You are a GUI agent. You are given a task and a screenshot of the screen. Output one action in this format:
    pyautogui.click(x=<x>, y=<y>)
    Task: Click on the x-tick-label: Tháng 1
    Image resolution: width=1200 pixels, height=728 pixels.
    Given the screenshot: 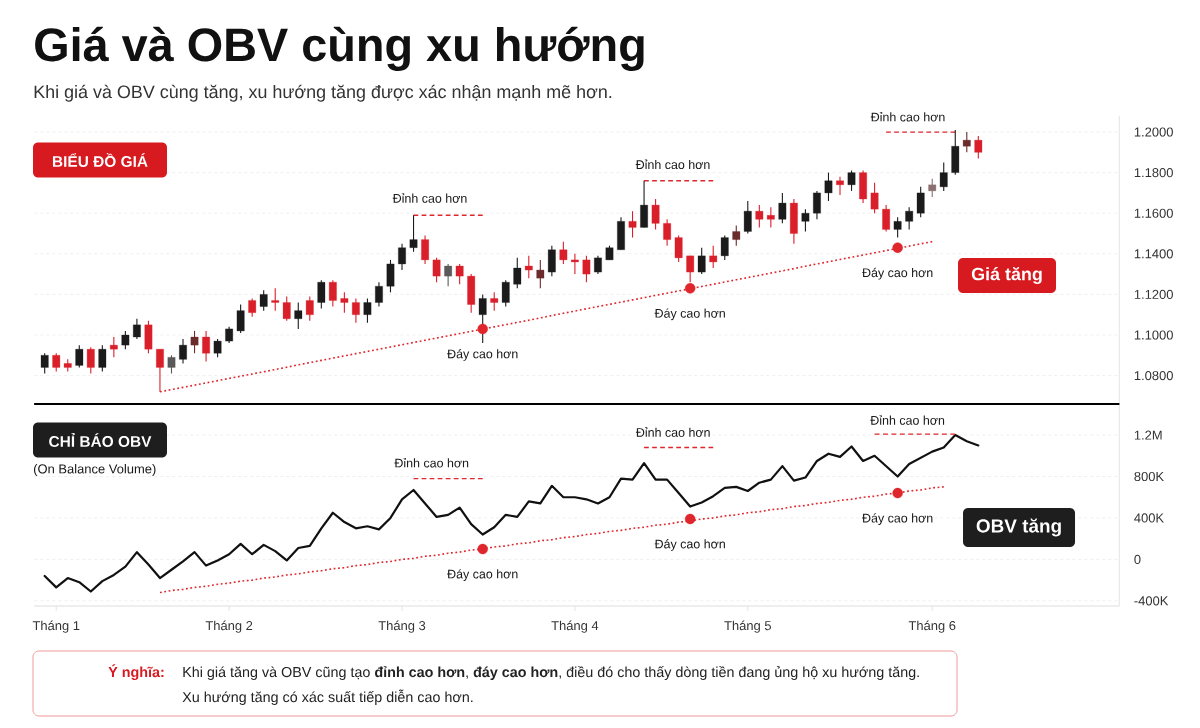 What is the action you would take?
    pyautogui.click(x=56, y=626)
    